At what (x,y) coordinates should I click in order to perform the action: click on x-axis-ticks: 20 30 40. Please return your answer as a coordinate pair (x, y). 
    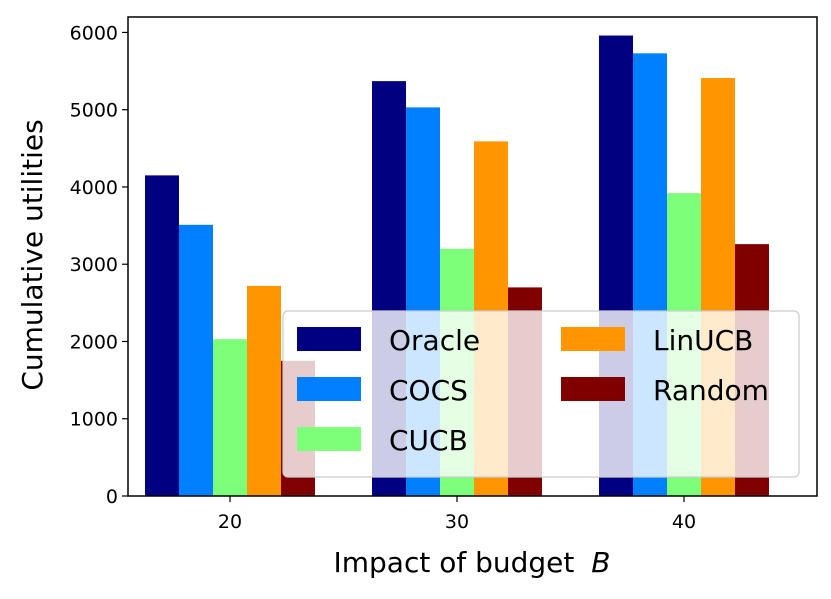
    Looking at the image, I should click on (457, 514).